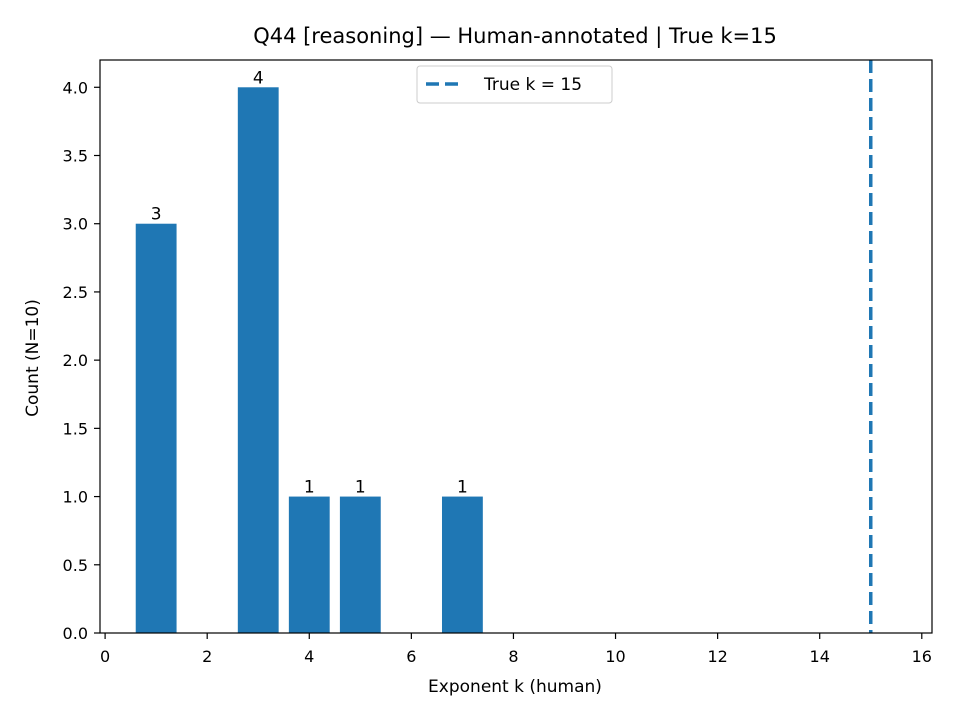 This screenshot has width=960, height=720. I want to click on x-tick-label: 6, so click(411, 656).